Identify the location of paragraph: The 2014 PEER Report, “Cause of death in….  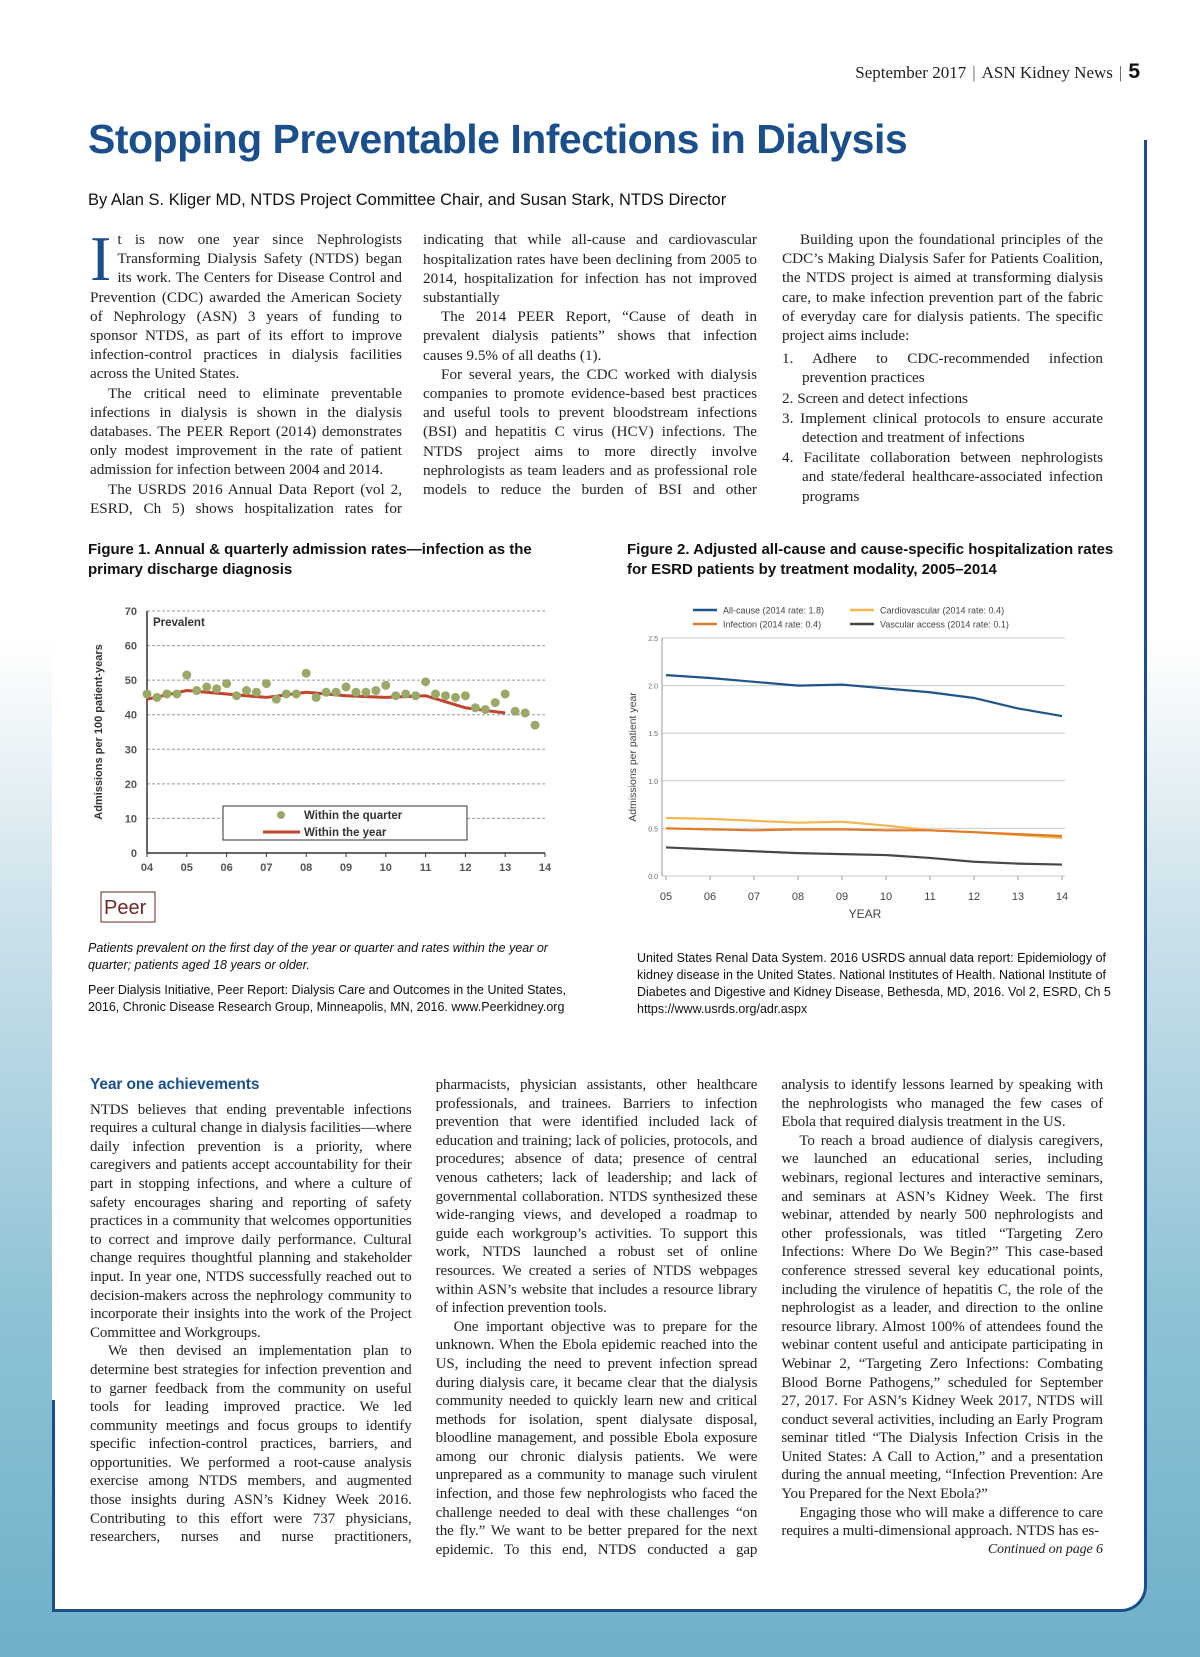
(590, 336).